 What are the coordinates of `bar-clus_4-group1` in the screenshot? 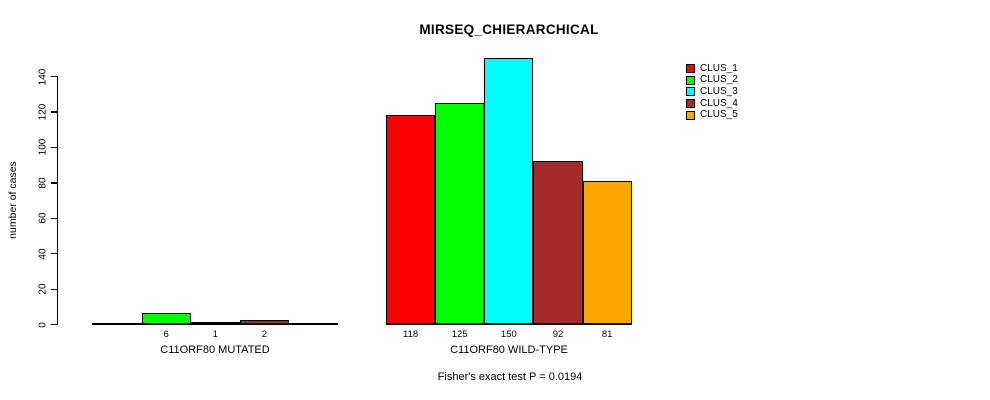 It's located at (264, 322).